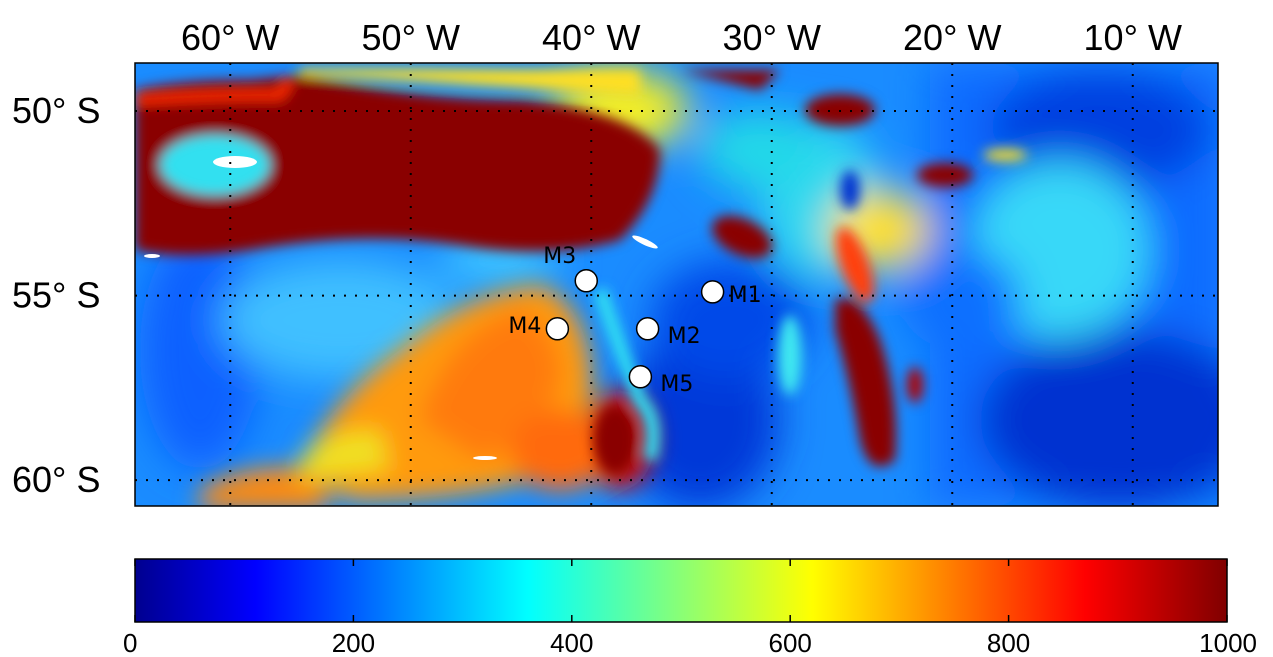 This screenshot has width=1273, height=657. Describe the element at coordinates (676, 384) in the screenshot. I see `mooring-label-m5: M5` at that location.